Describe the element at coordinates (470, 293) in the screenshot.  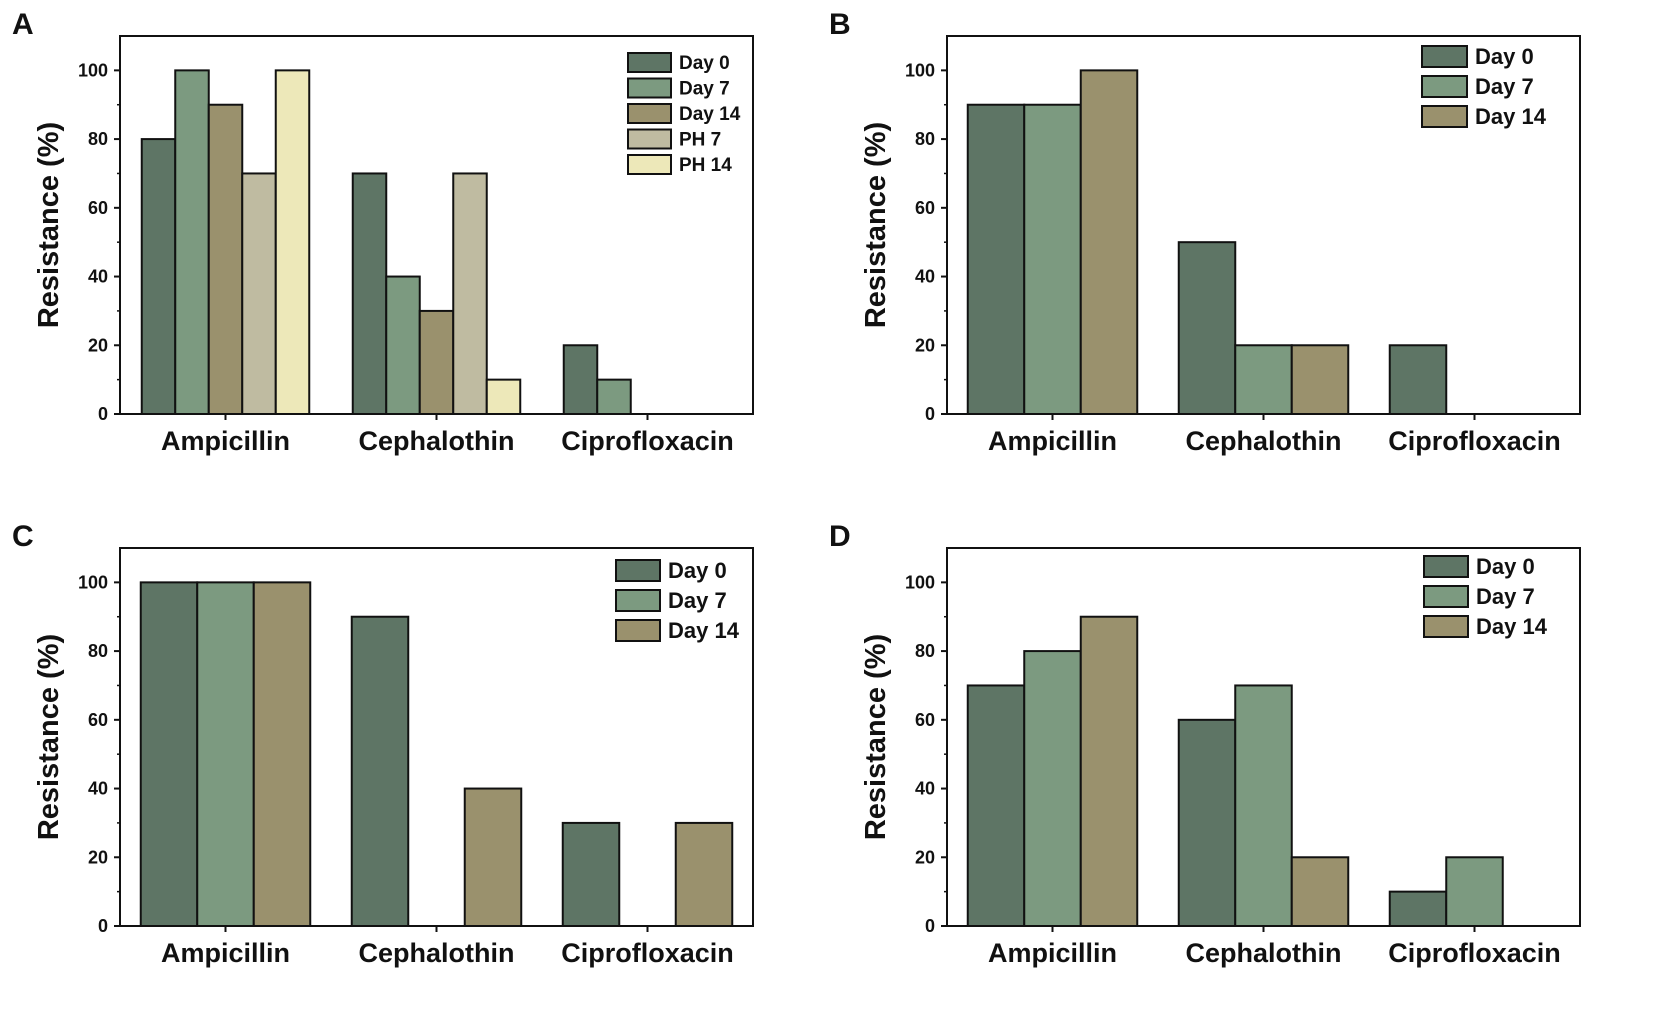
I see `bar-ph-7-cephalothin` at that location.